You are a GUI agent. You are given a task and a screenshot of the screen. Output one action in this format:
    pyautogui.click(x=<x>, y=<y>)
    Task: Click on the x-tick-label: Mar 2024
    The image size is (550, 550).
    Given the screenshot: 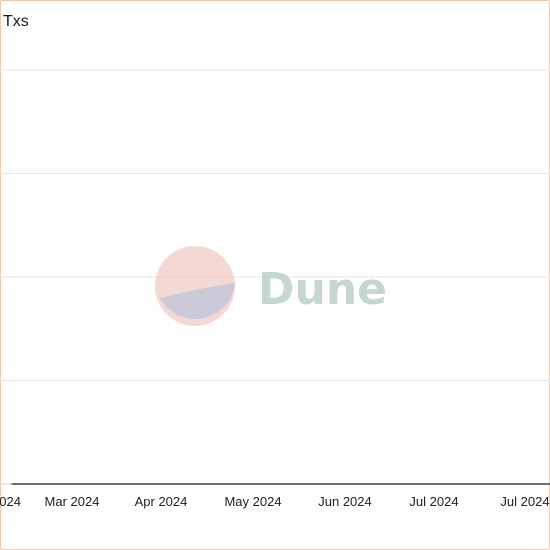 What is the action you would take?
    pyautogui.click(x=72, y=501)
    